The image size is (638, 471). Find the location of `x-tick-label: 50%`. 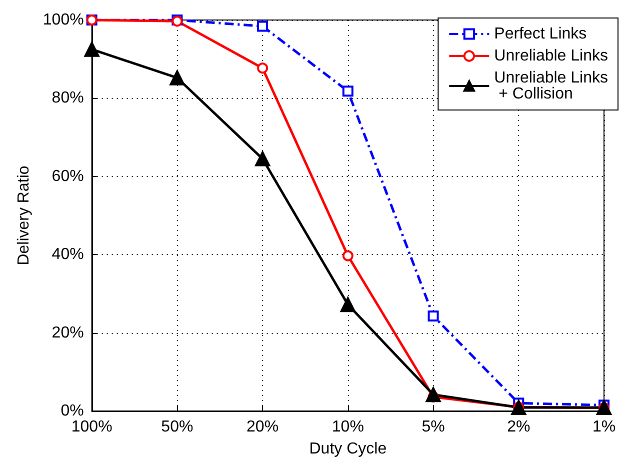

x-tick-label: 50% is located at coordinates (177, 427).